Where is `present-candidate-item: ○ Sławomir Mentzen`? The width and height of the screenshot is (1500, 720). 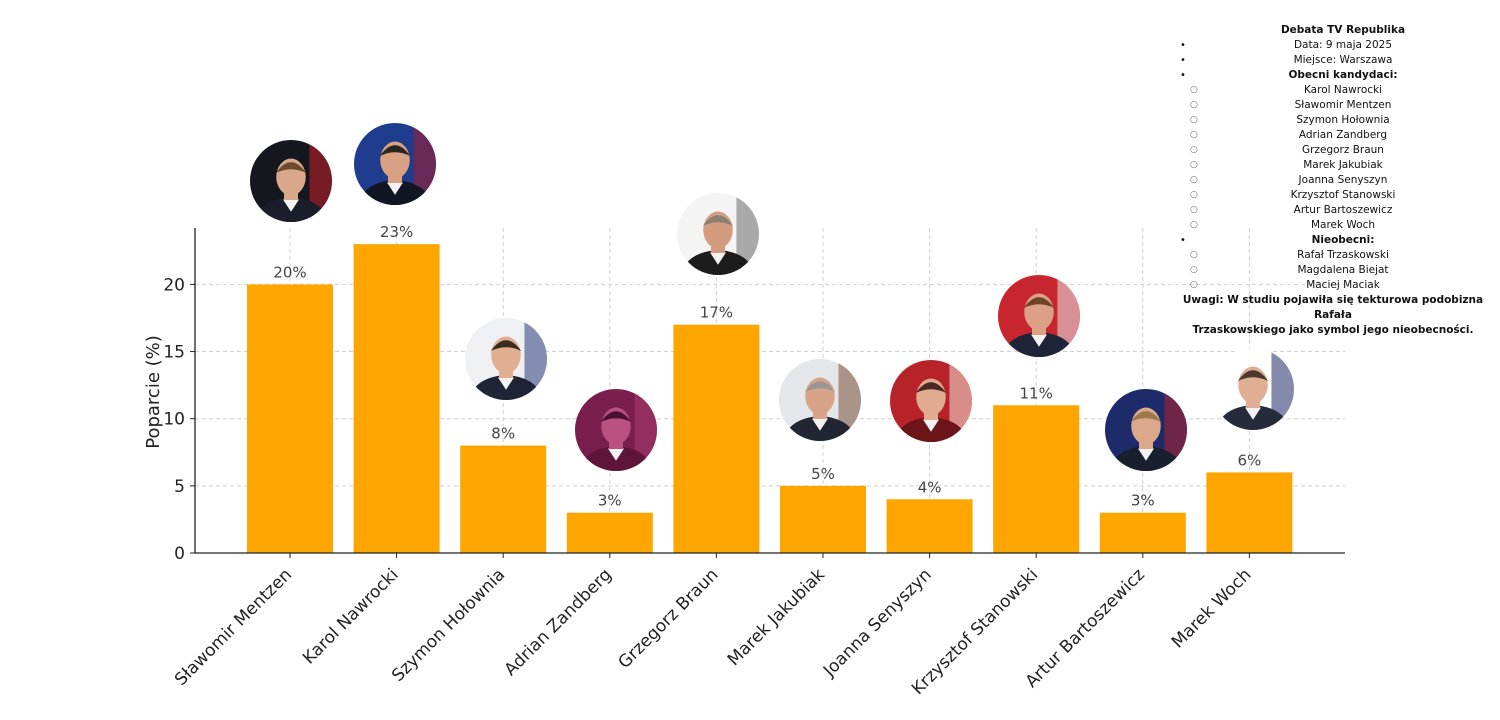
present-candidate-item: ○ Sławomir Mentzen is located at coordinates (1333, 105).